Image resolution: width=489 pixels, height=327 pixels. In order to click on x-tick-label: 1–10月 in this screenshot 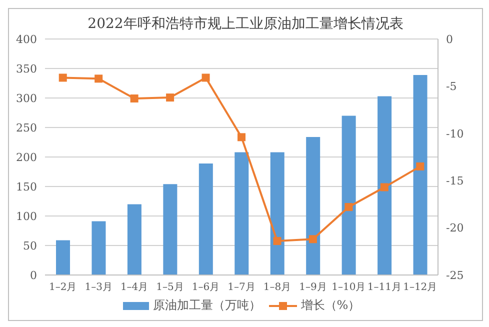, I will do `click(349, 288)`.